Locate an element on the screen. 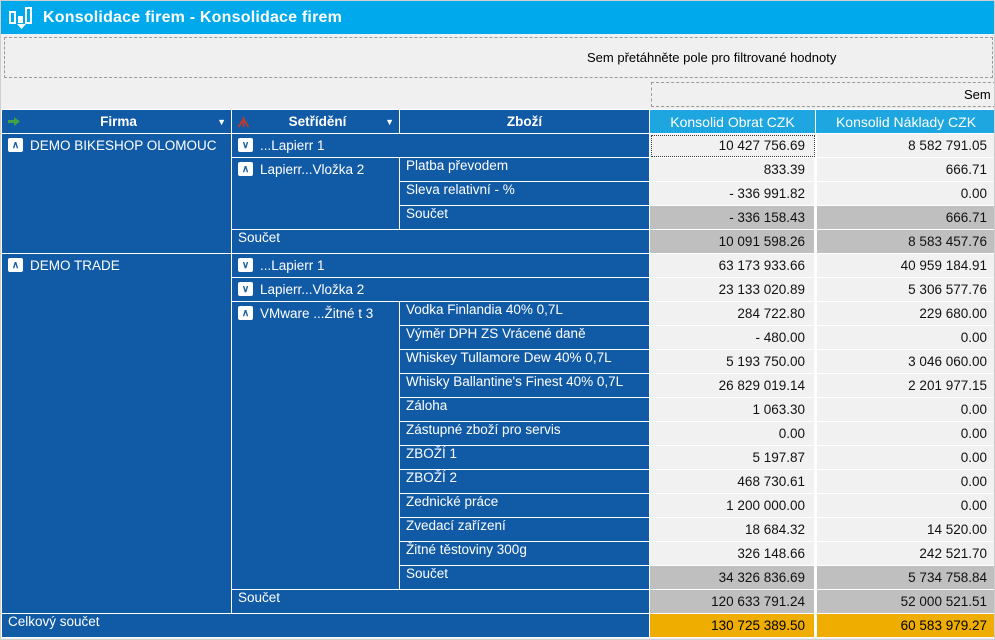  naklady-cell: 8 583 457.76 is located at coordinates (904, 241).